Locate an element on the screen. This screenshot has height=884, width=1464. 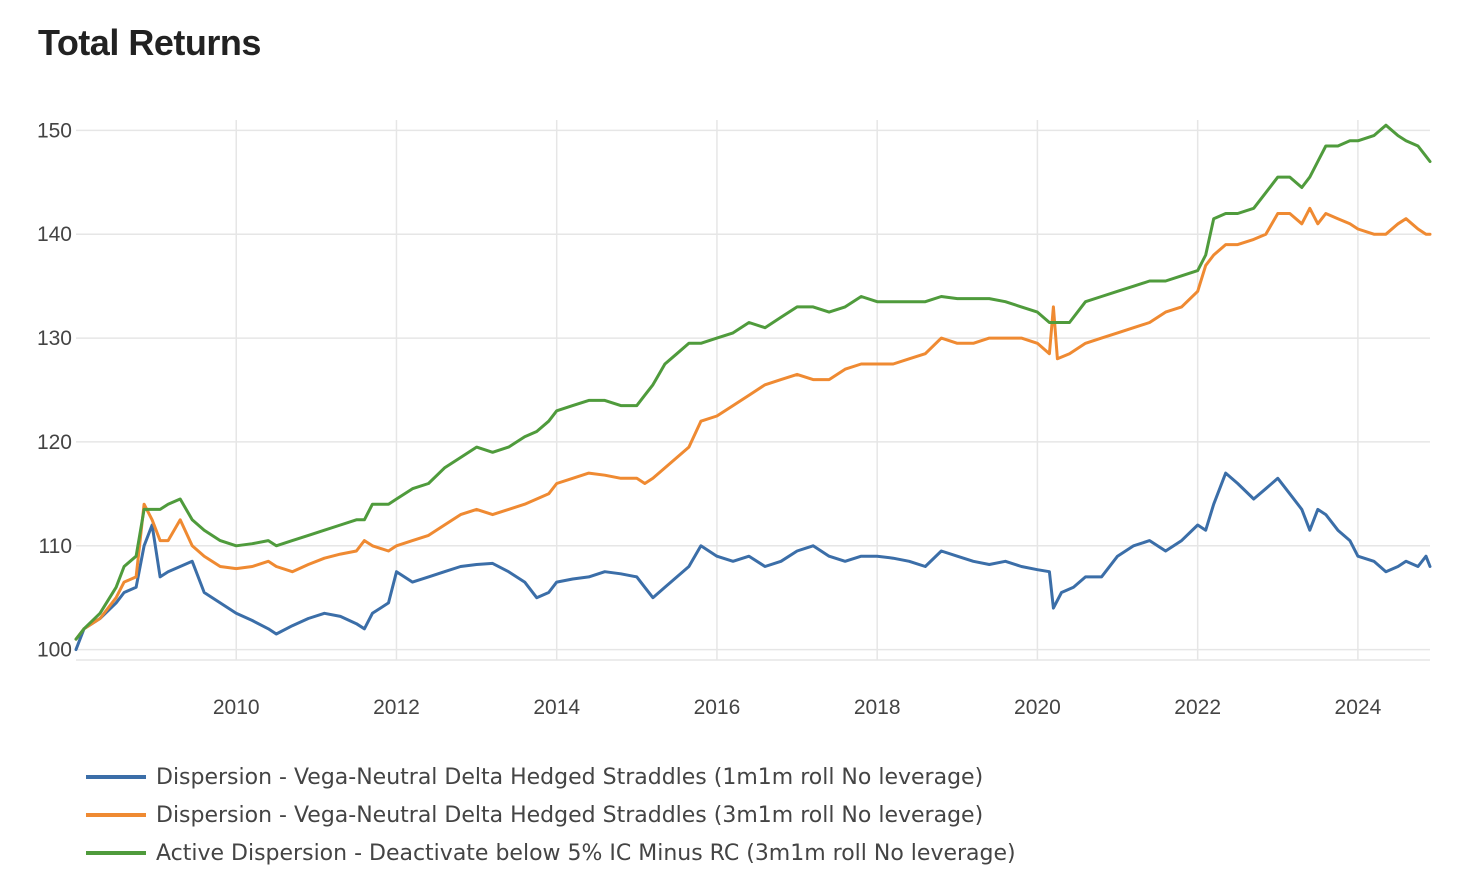
x-tick-label: 2020 is located at coordinates (1037, 707).